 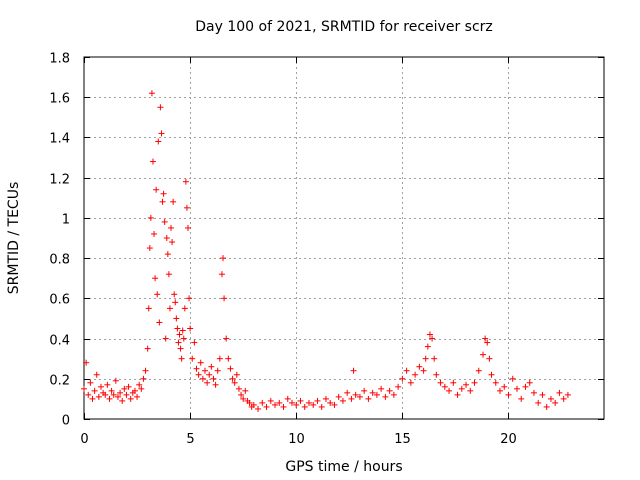 What do you see at coordinates (190, 439) in the screenshot?
I see `x-tick-label: 5` at bounding box center [190, 439].